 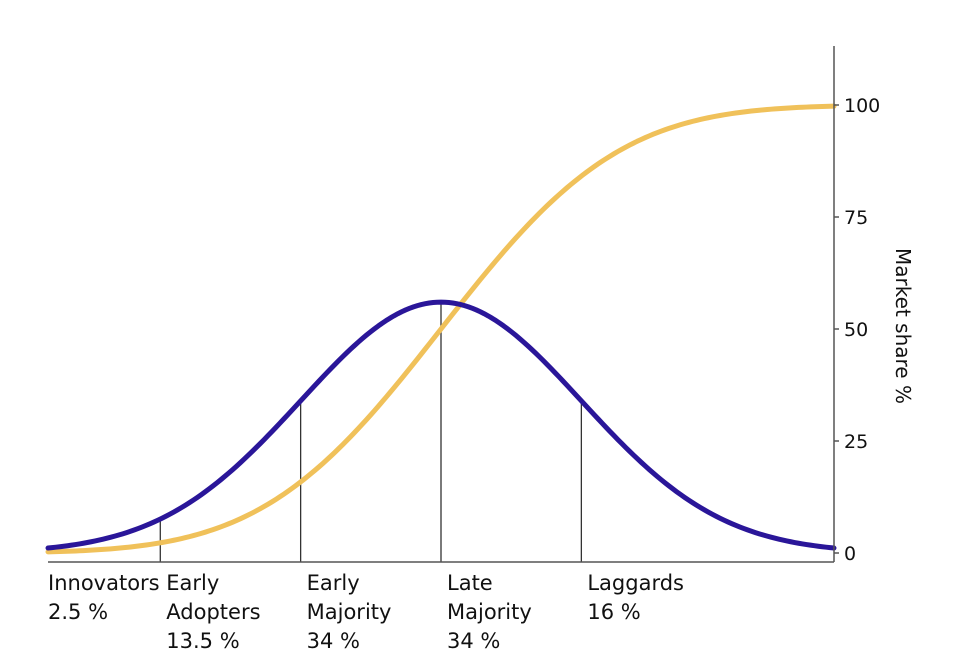 What do you see at coordinates (903, 326) in the screenshot?
I see `y-axis-label: Market share %` at bounding box center [903, 326].